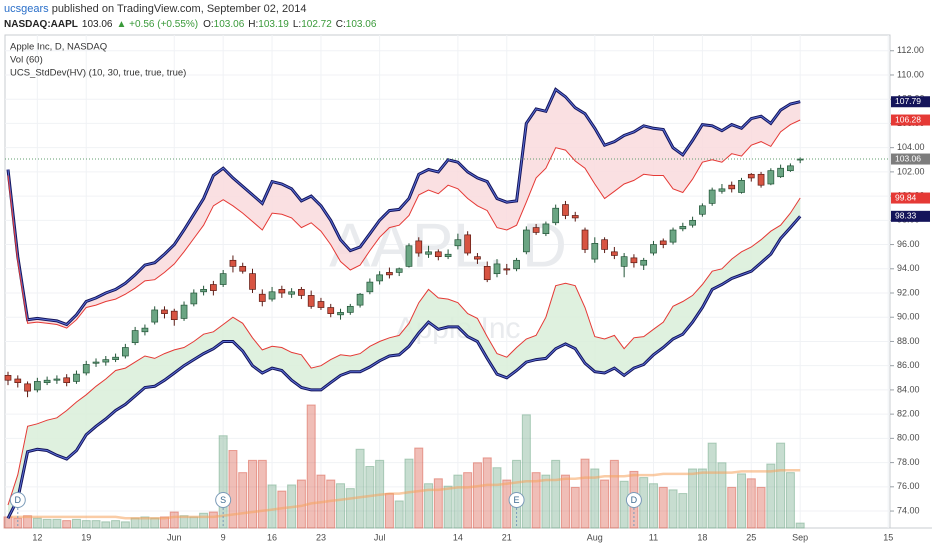  What do you see at coordinates (908, 389) in the screenshot?
I see `y-tick-label: 84.00` at bounding box center [908, 389].